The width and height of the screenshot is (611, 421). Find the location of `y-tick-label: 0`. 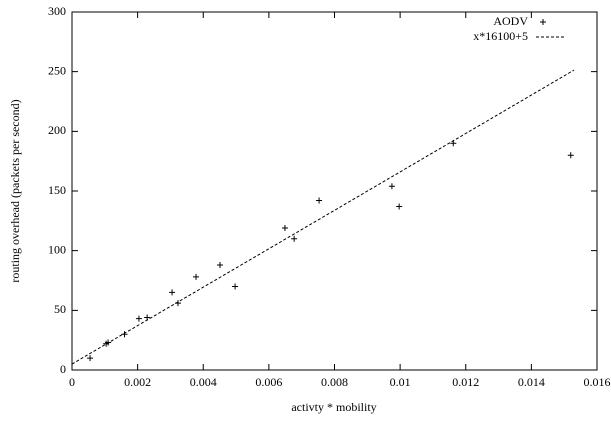

y-tick-label: 0 is located at coordinates (63, 369).